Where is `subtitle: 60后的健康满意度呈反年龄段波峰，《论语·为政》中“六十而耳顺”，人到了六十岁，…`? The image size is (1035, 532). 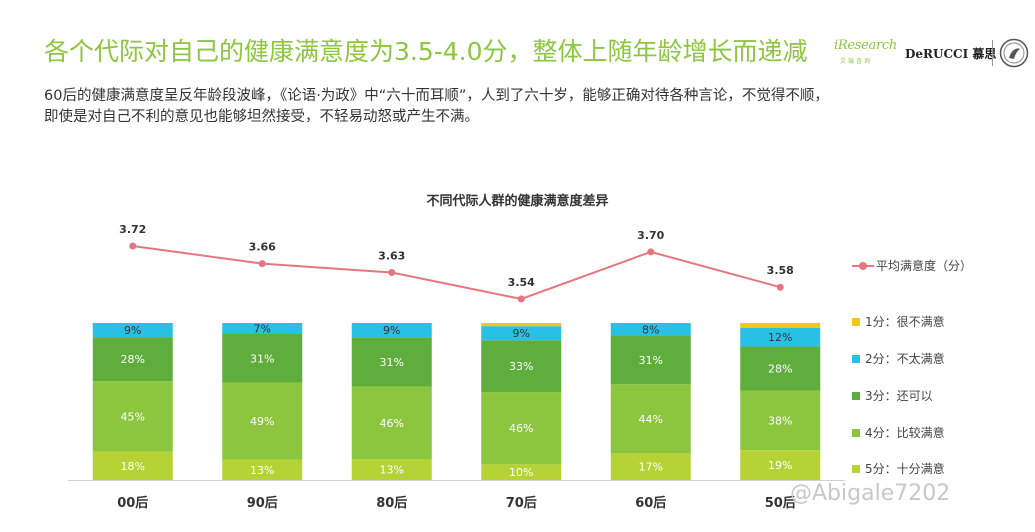 subtitle: 60后的健康满意度呈反年龄段波峰，《论语·为政》中“六十而耳顺”，人到了六十岁，… is located at coordinates (524, 107).